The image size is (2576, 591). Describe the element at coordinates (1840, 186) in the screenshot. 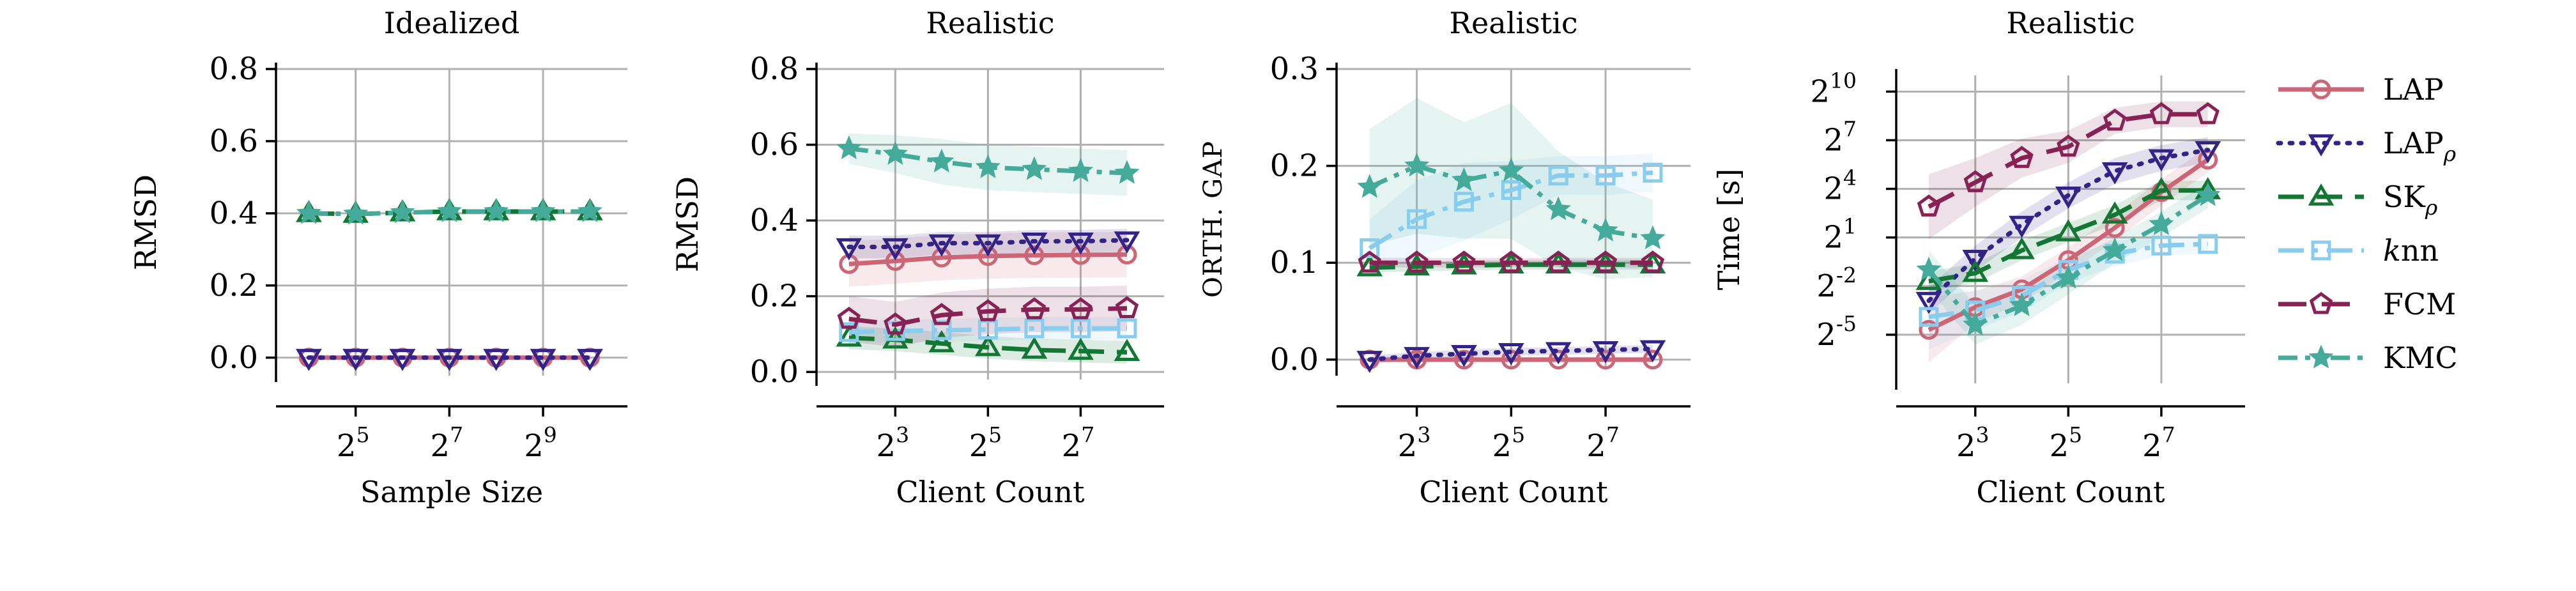

I see `y-tick-label: 24` at that location.